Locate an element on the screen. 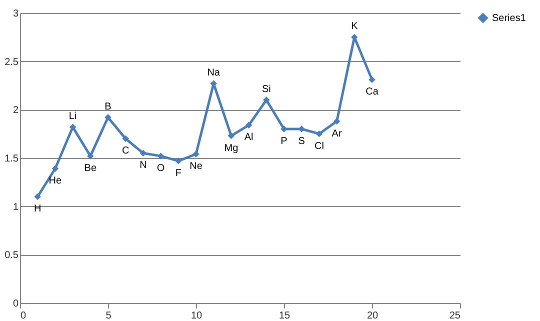 Image resolution: width=540 pixels, height=321 pixels. annotation: O is located at coordinates (160, 168).